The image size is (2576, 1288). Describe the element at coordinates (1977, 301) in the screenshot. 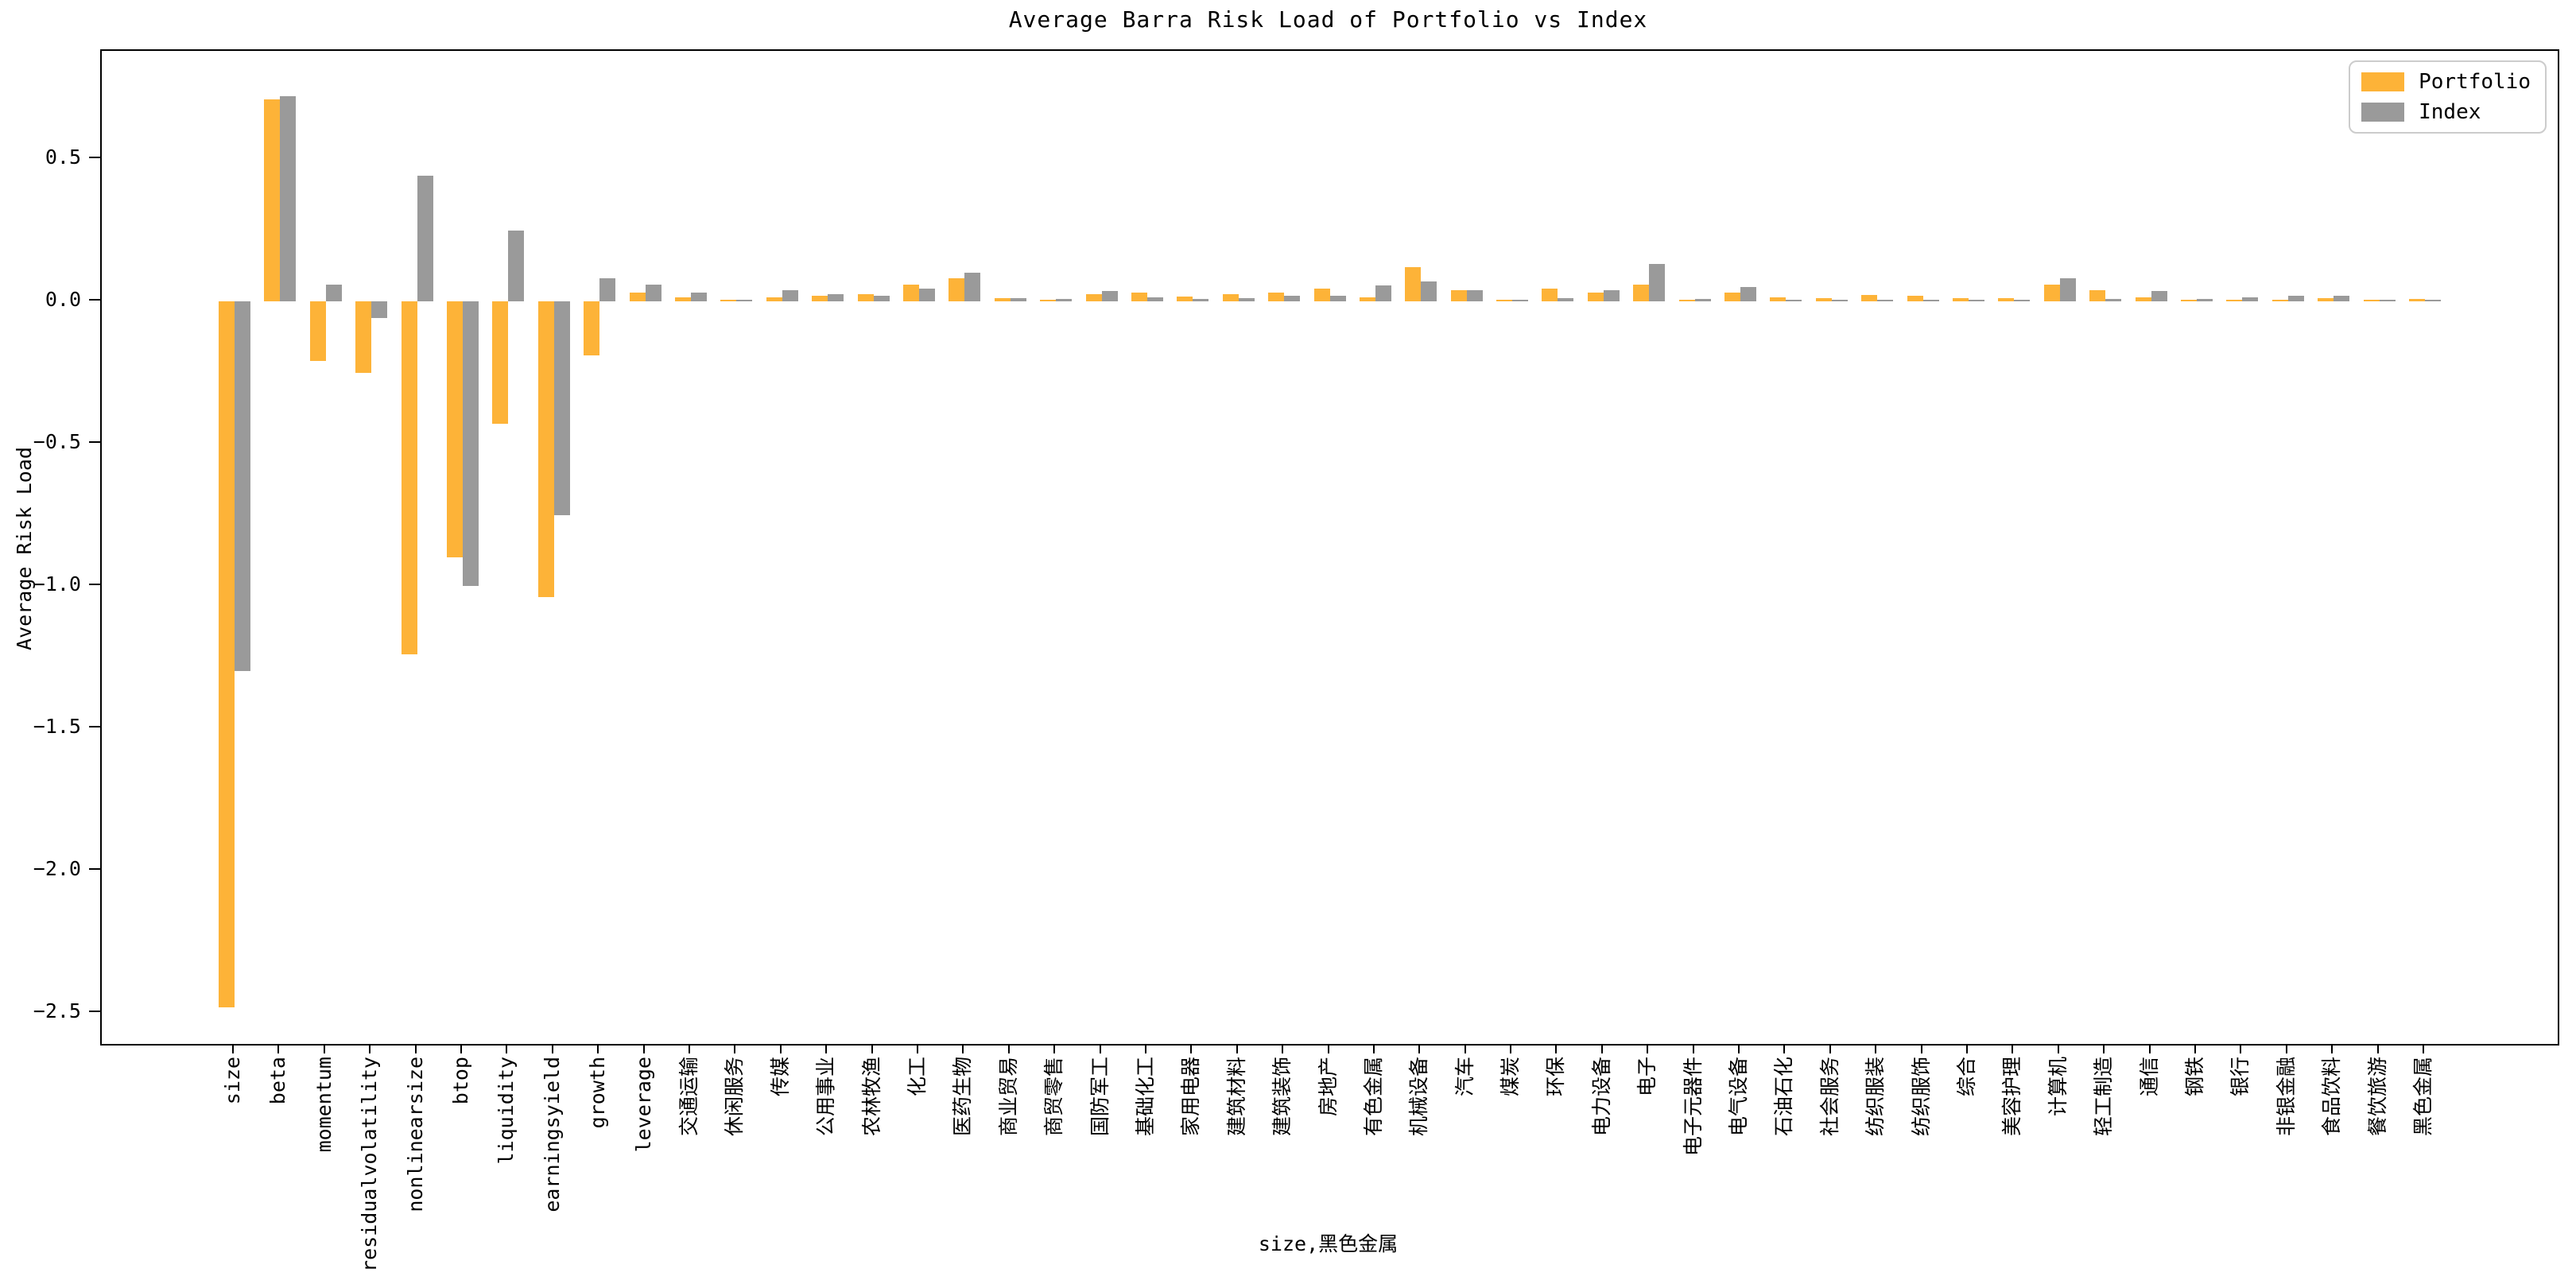

I see `bar-index-综合` at that location.